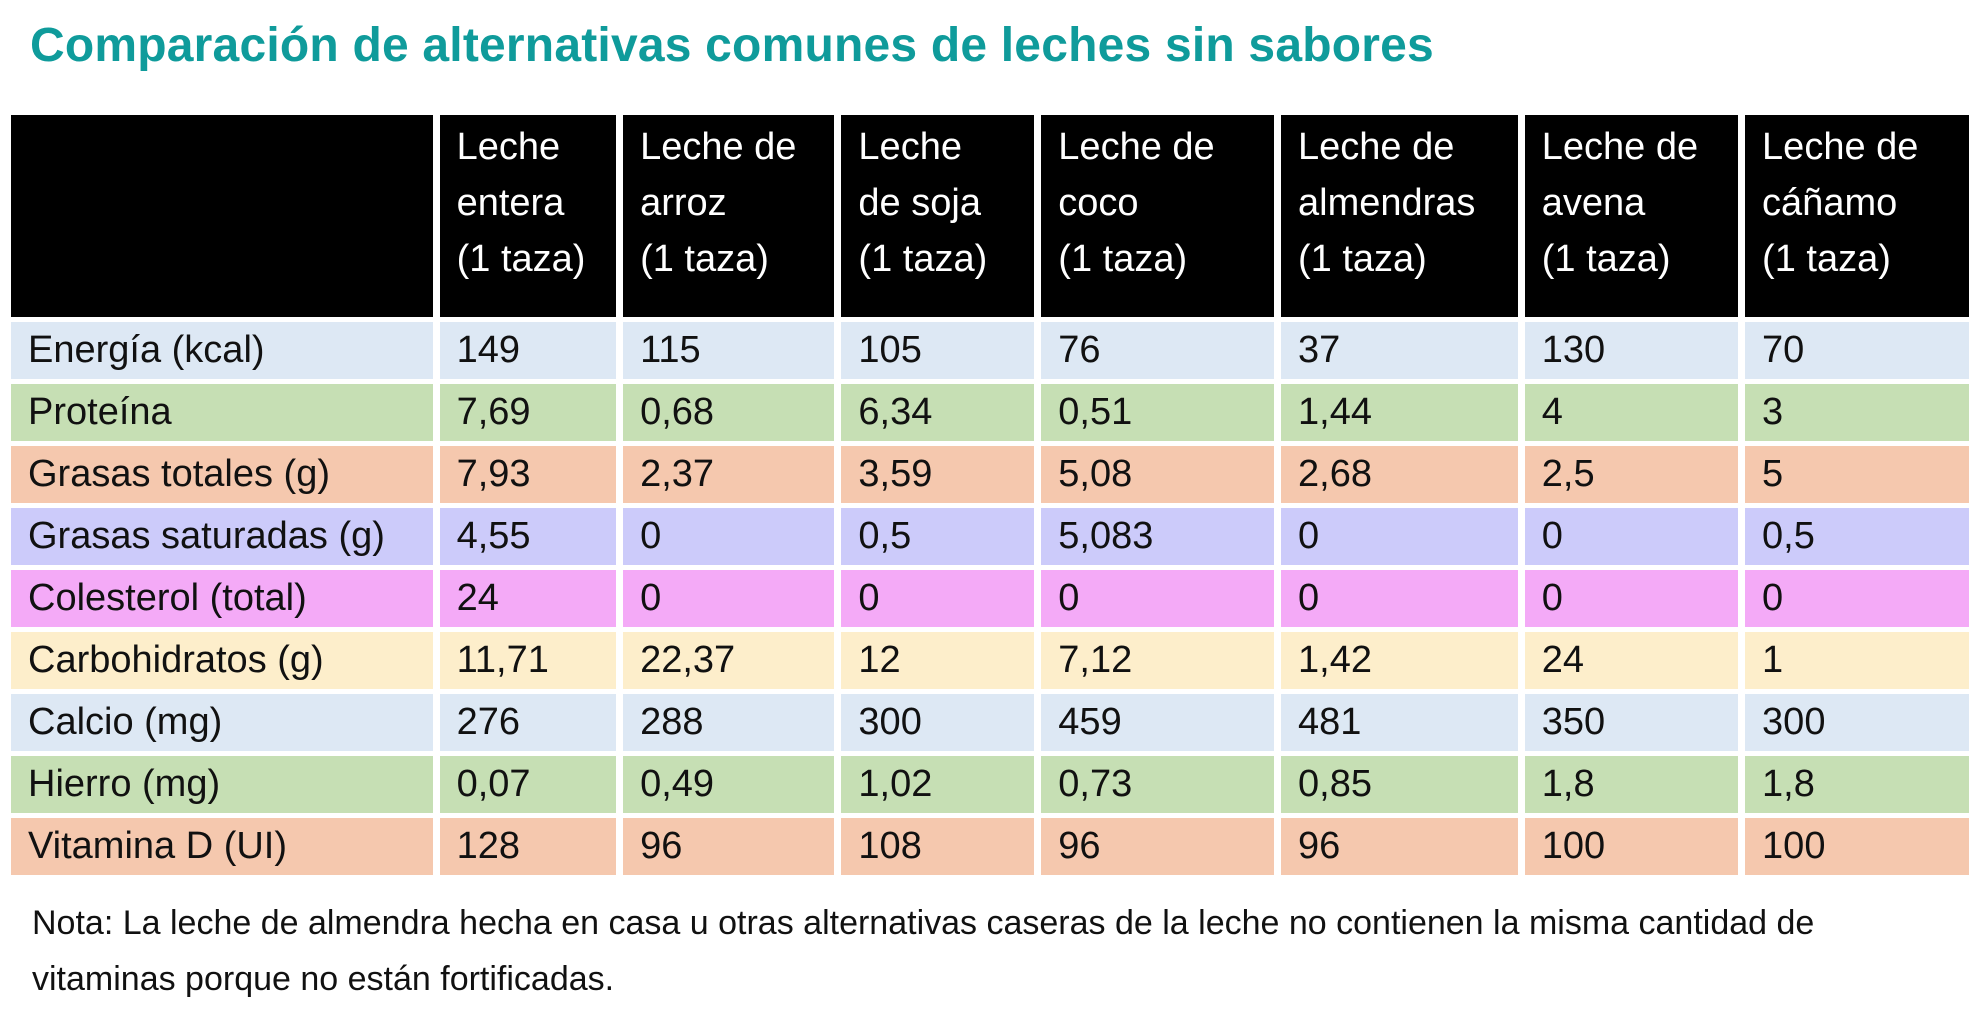  I want to click on value-cell: 0,49, so click(729, 784).